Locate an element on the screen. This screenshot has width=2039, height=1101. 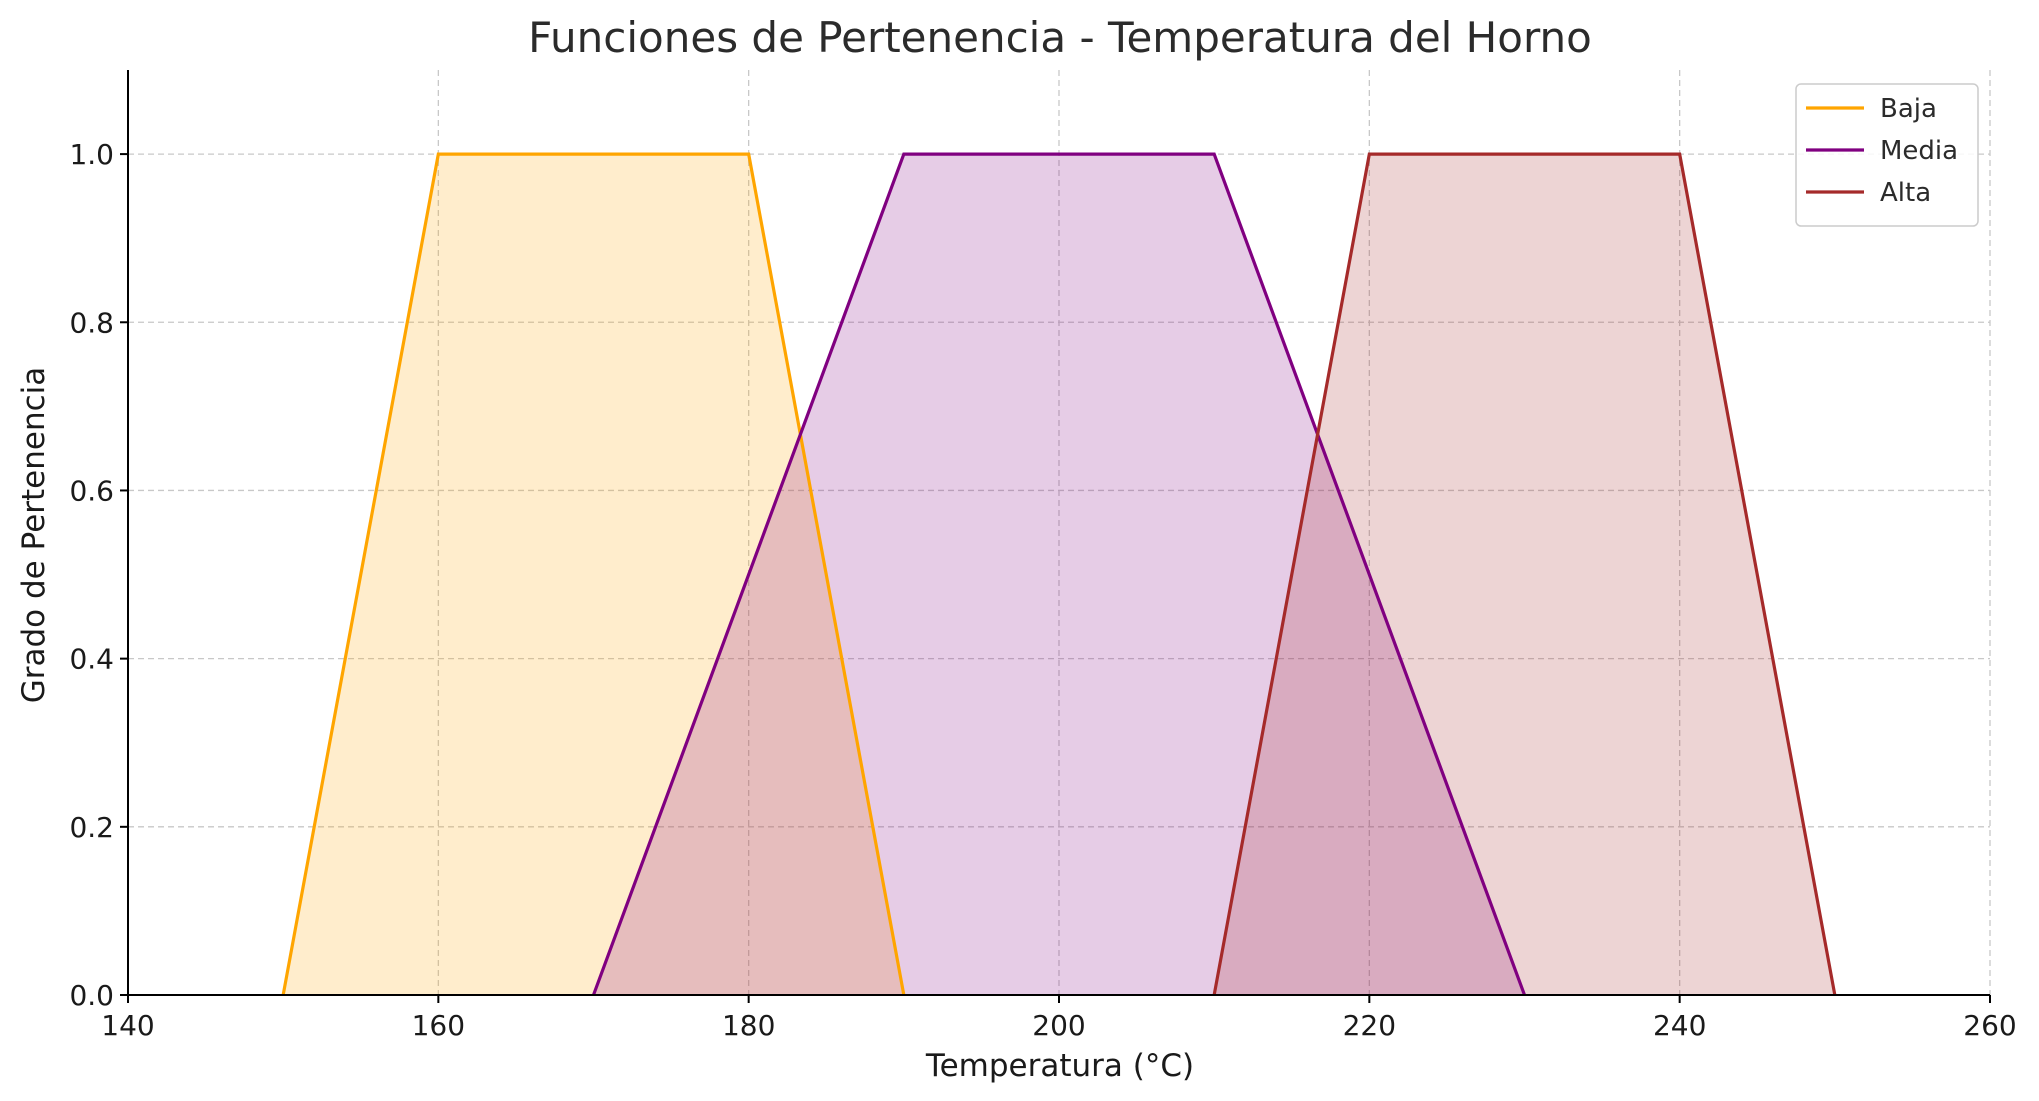
x-tick-label: 200 is located at coordinates (1058, 1025).